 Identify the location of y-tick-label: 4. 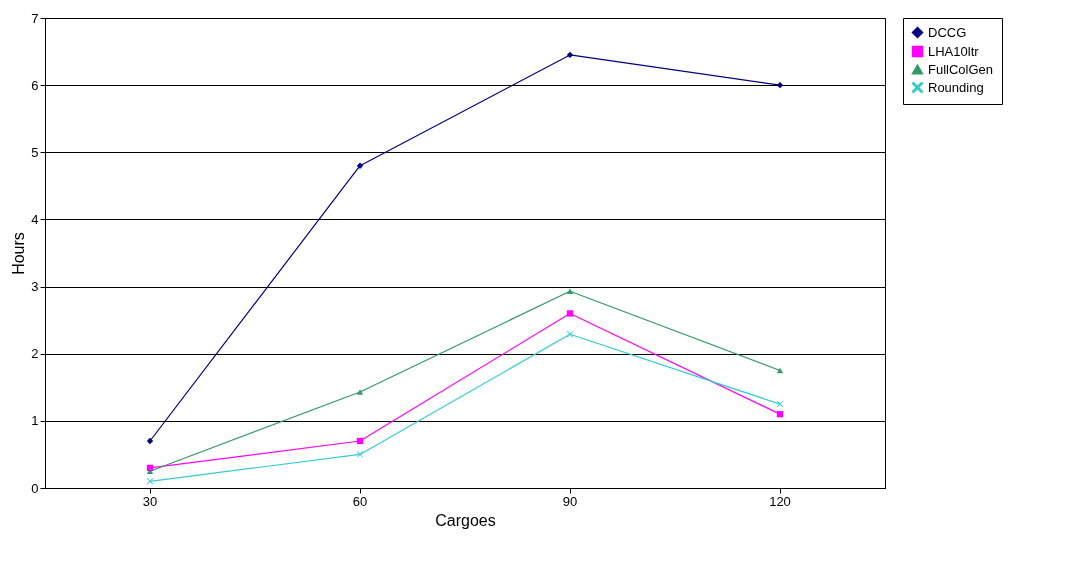
(35, 219).